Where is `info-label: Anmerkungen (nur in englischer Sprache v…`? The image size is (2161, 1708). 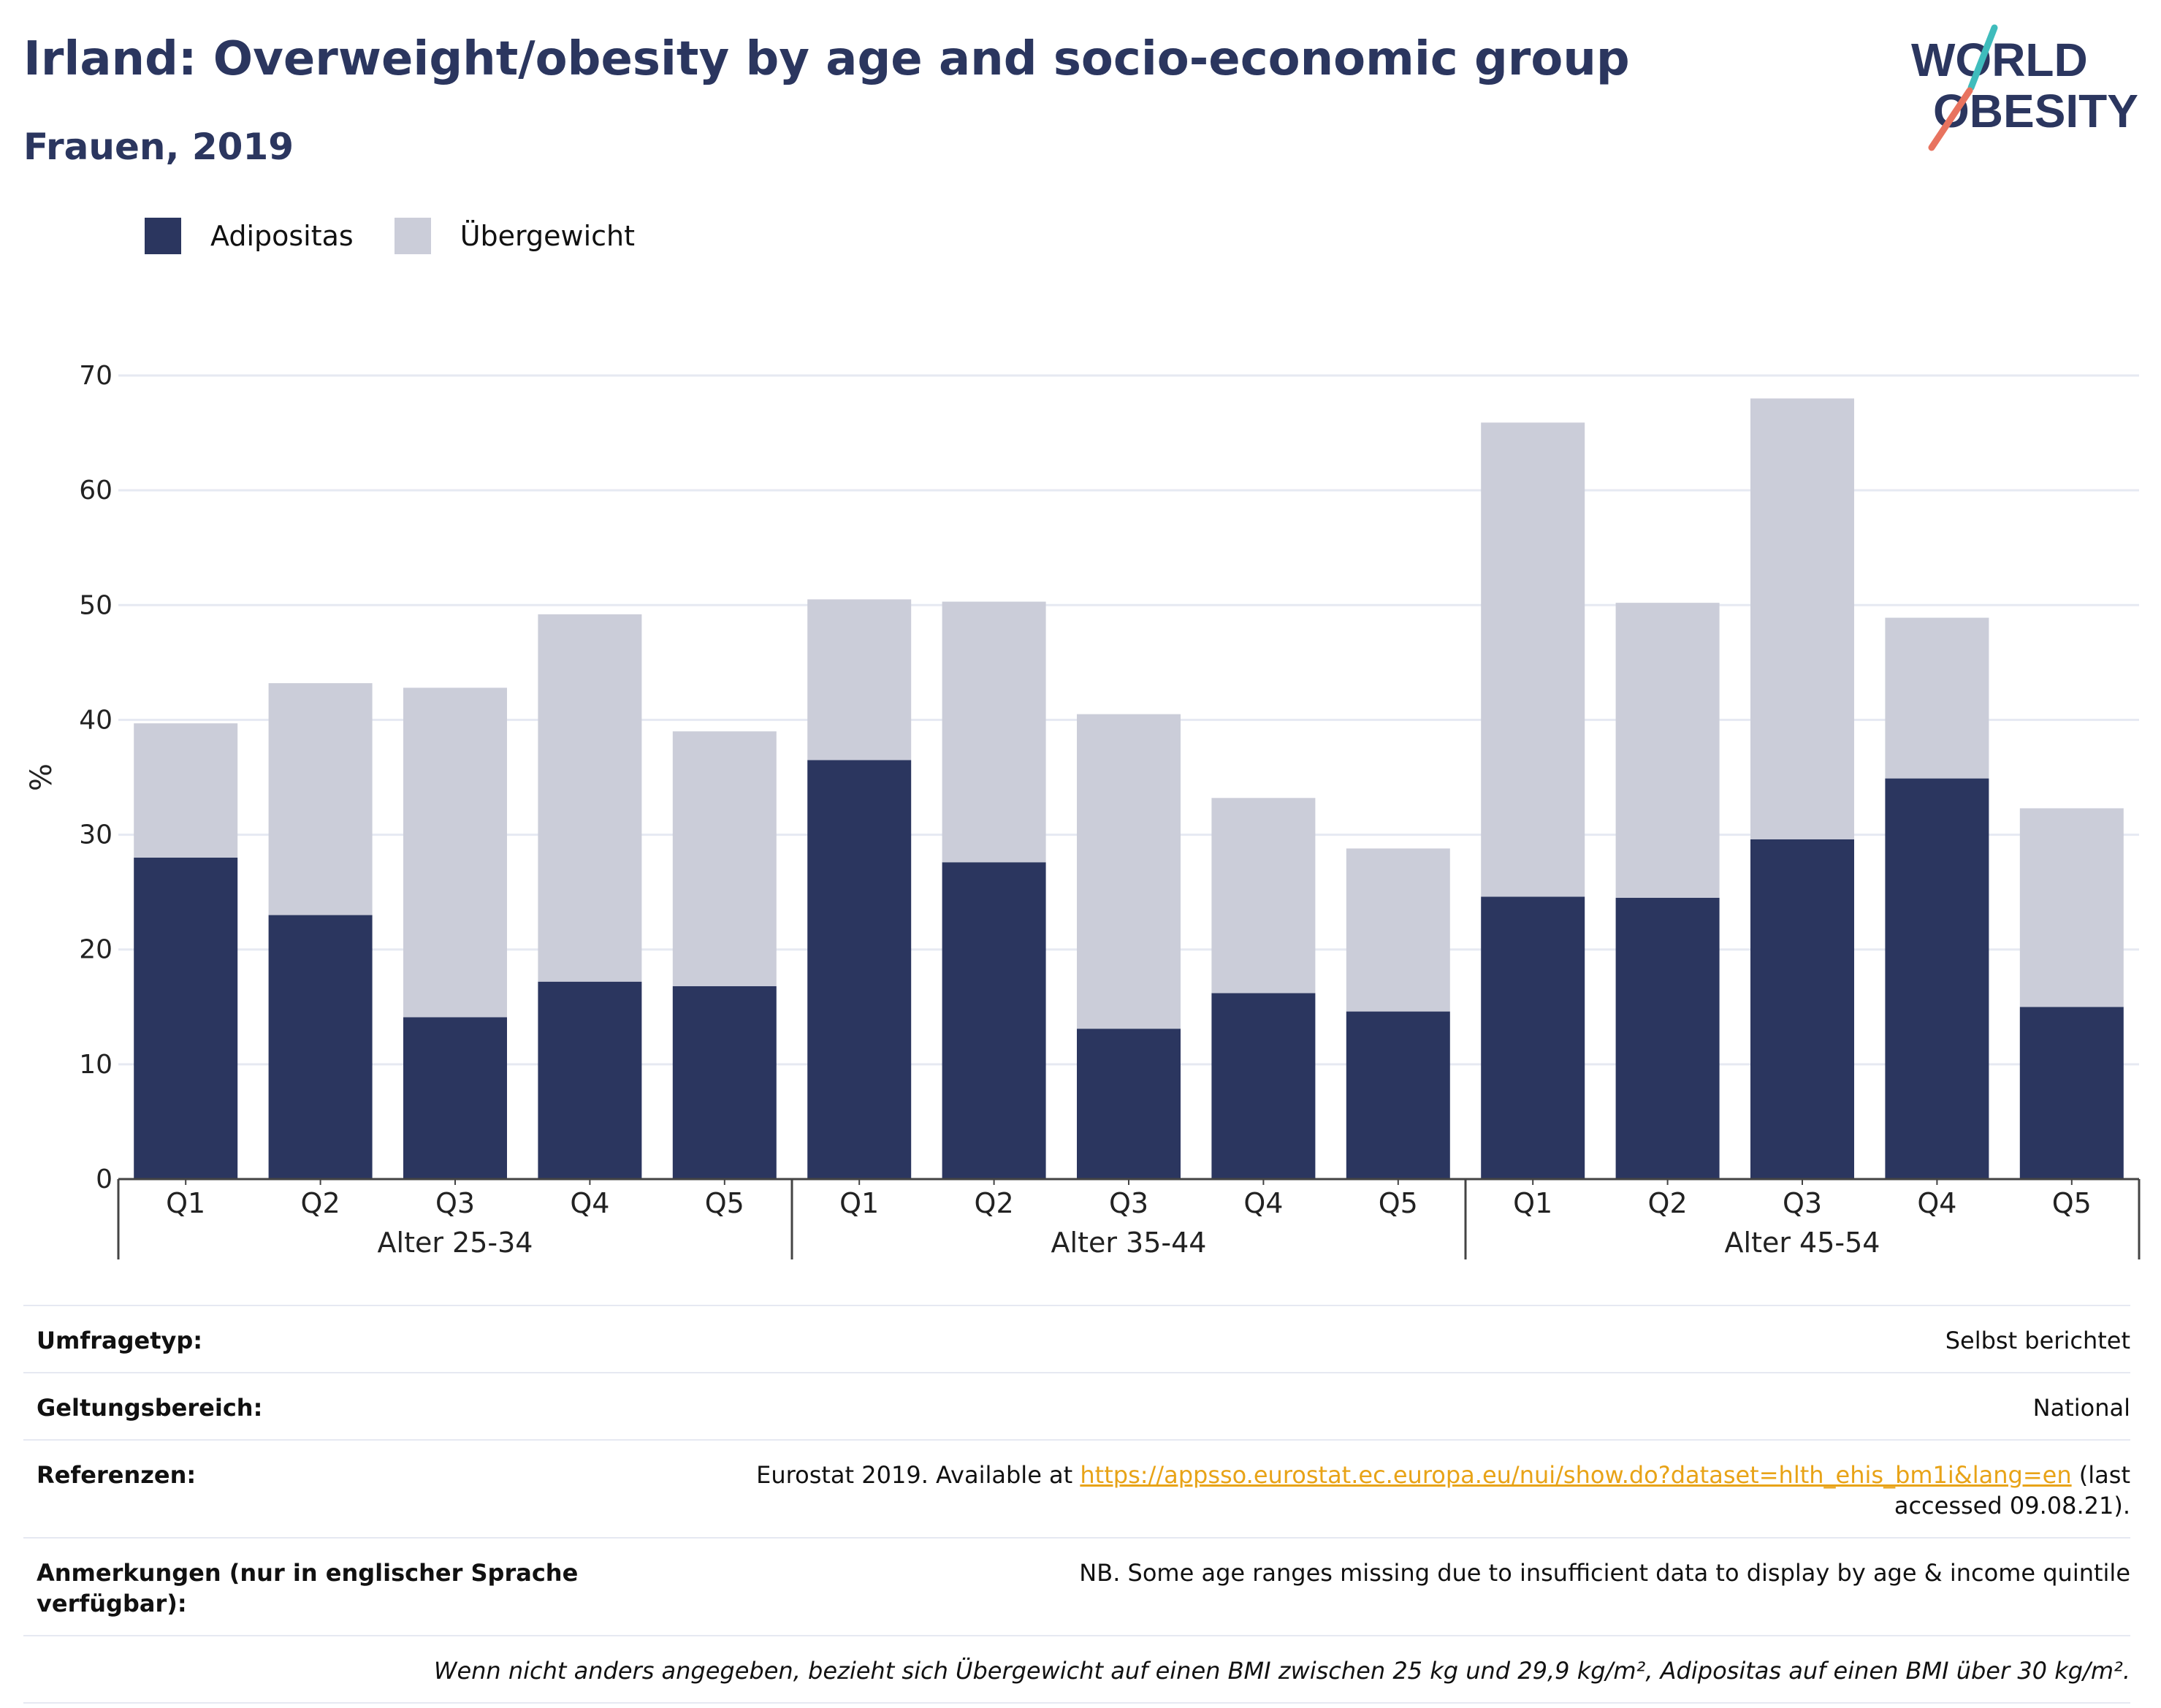 info-label: Anmerkungen (nur in englischer Sprache v… is located at coordinates (308, 1588).